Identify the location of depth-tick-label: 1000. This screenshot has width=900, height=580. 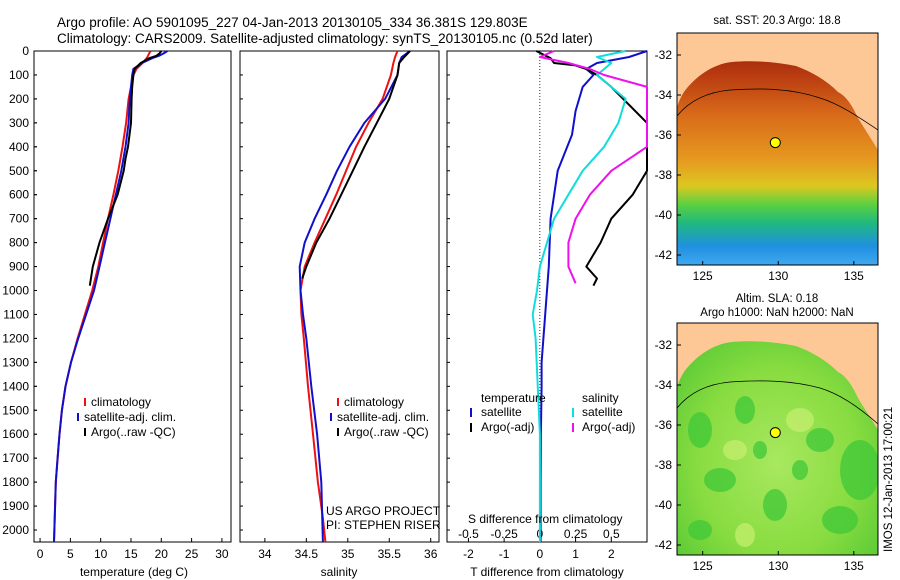
(15, 291).